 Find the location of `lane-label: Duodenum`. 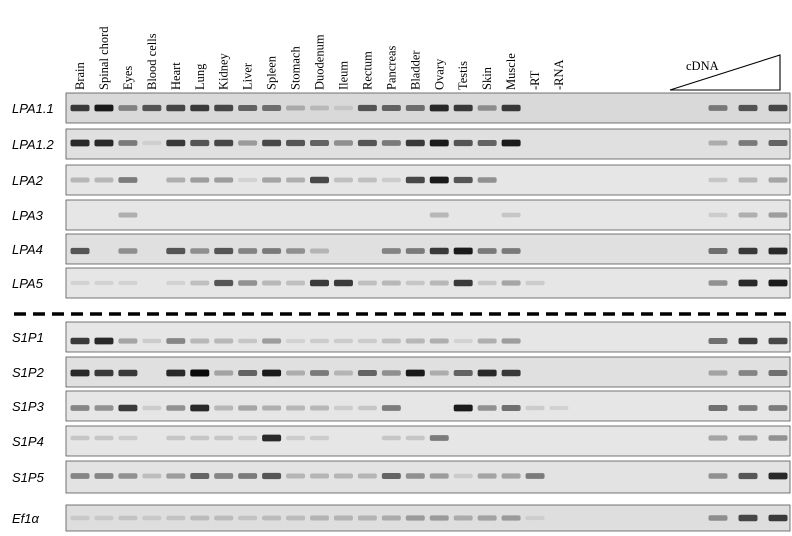

lane-label: Duodenum is located at coordinates (320, 62).